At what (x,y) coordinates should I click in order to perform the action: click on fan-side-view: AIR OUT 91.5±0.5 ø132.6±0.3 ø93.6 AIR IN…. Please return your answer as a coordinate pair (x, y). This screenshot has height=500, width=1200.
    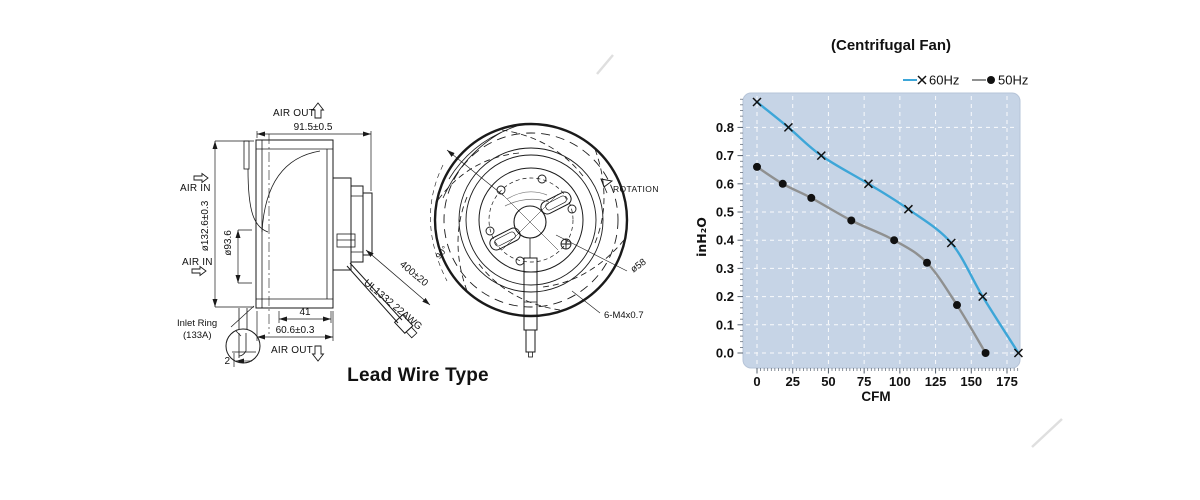
    Looking at the image, I should click on (304, 234).